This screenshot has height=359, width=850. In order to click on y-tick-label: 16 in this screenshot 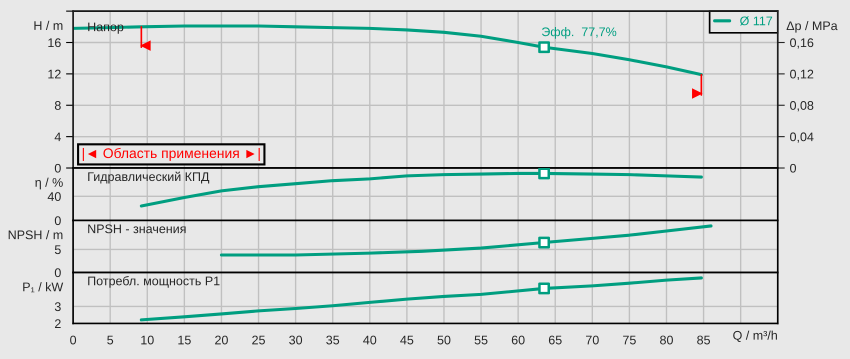, I will do `click(54, 43)`.